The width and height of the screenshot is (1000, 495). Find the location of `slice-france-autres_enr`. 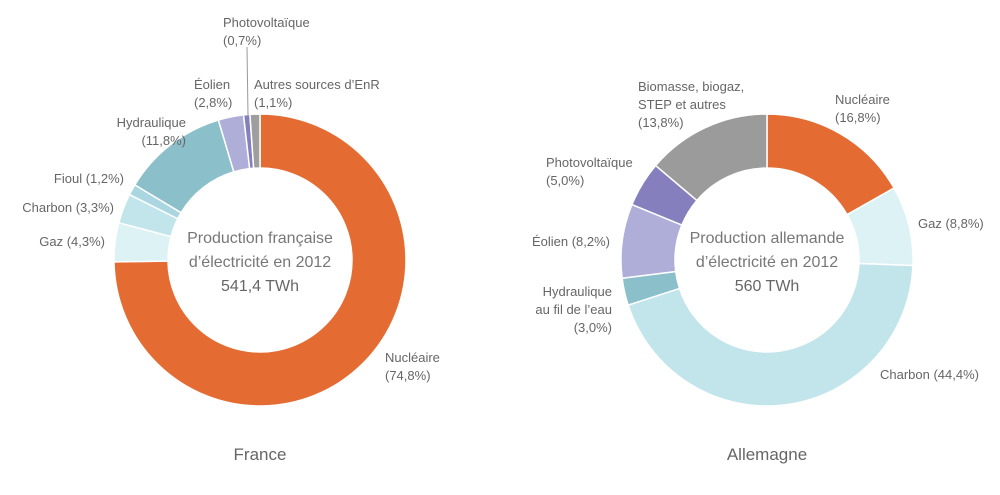

slice-france-autres_enr is located at coordinates (255, 141).